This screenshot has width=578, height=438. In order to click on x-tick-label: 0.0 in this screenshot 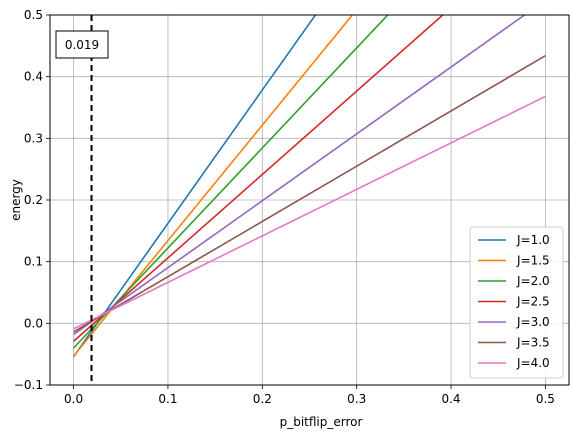, I will do `click(73, 399)`.